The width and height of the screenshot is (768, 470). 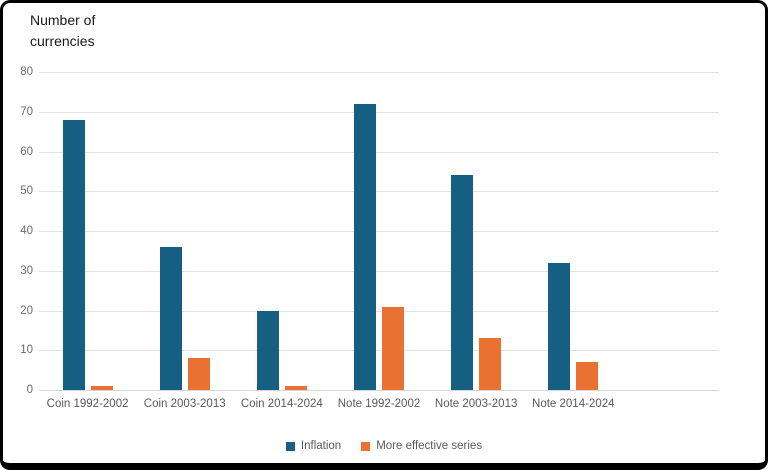 I want to click on y-tick-label-40: 40, so click(x=26, y=231).